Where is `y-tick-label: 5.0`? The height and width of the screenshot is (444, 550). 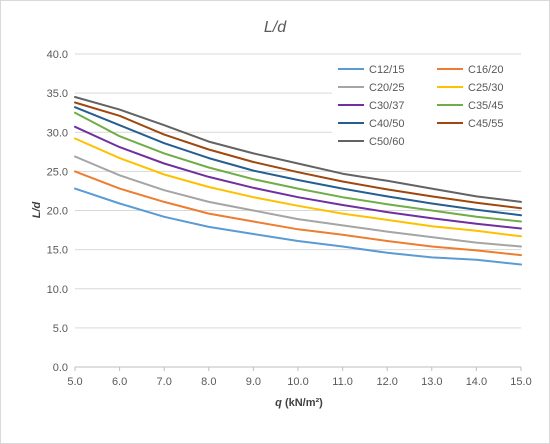
y-tick-label: 5.0 is located at coordinates (60, 329).